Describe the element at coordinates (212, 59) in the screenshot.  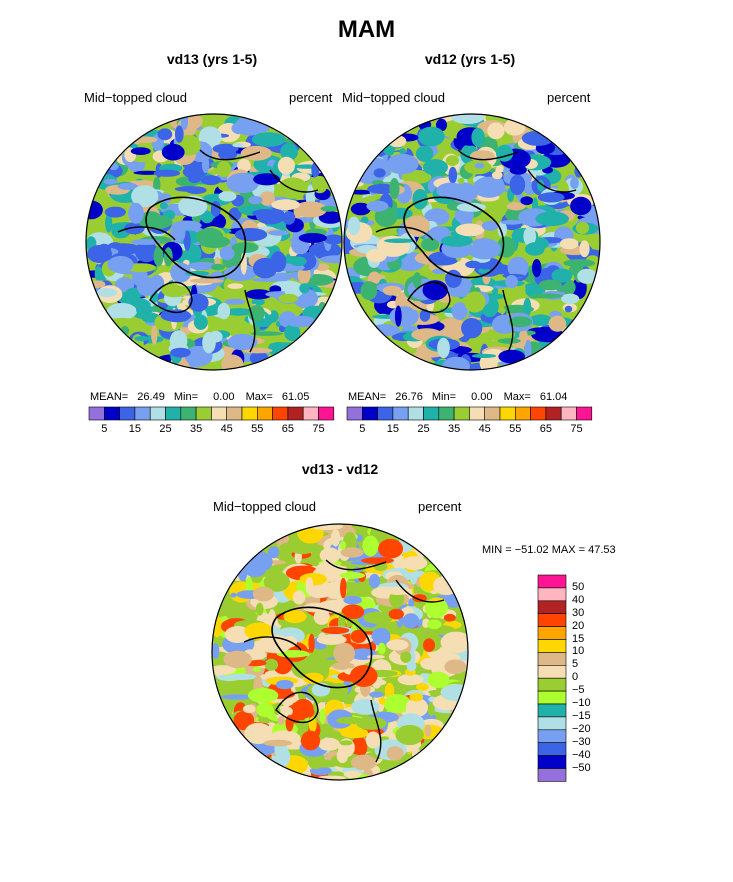
I see `panel-1-title: vd13 (yrs 1-5)` at that location.